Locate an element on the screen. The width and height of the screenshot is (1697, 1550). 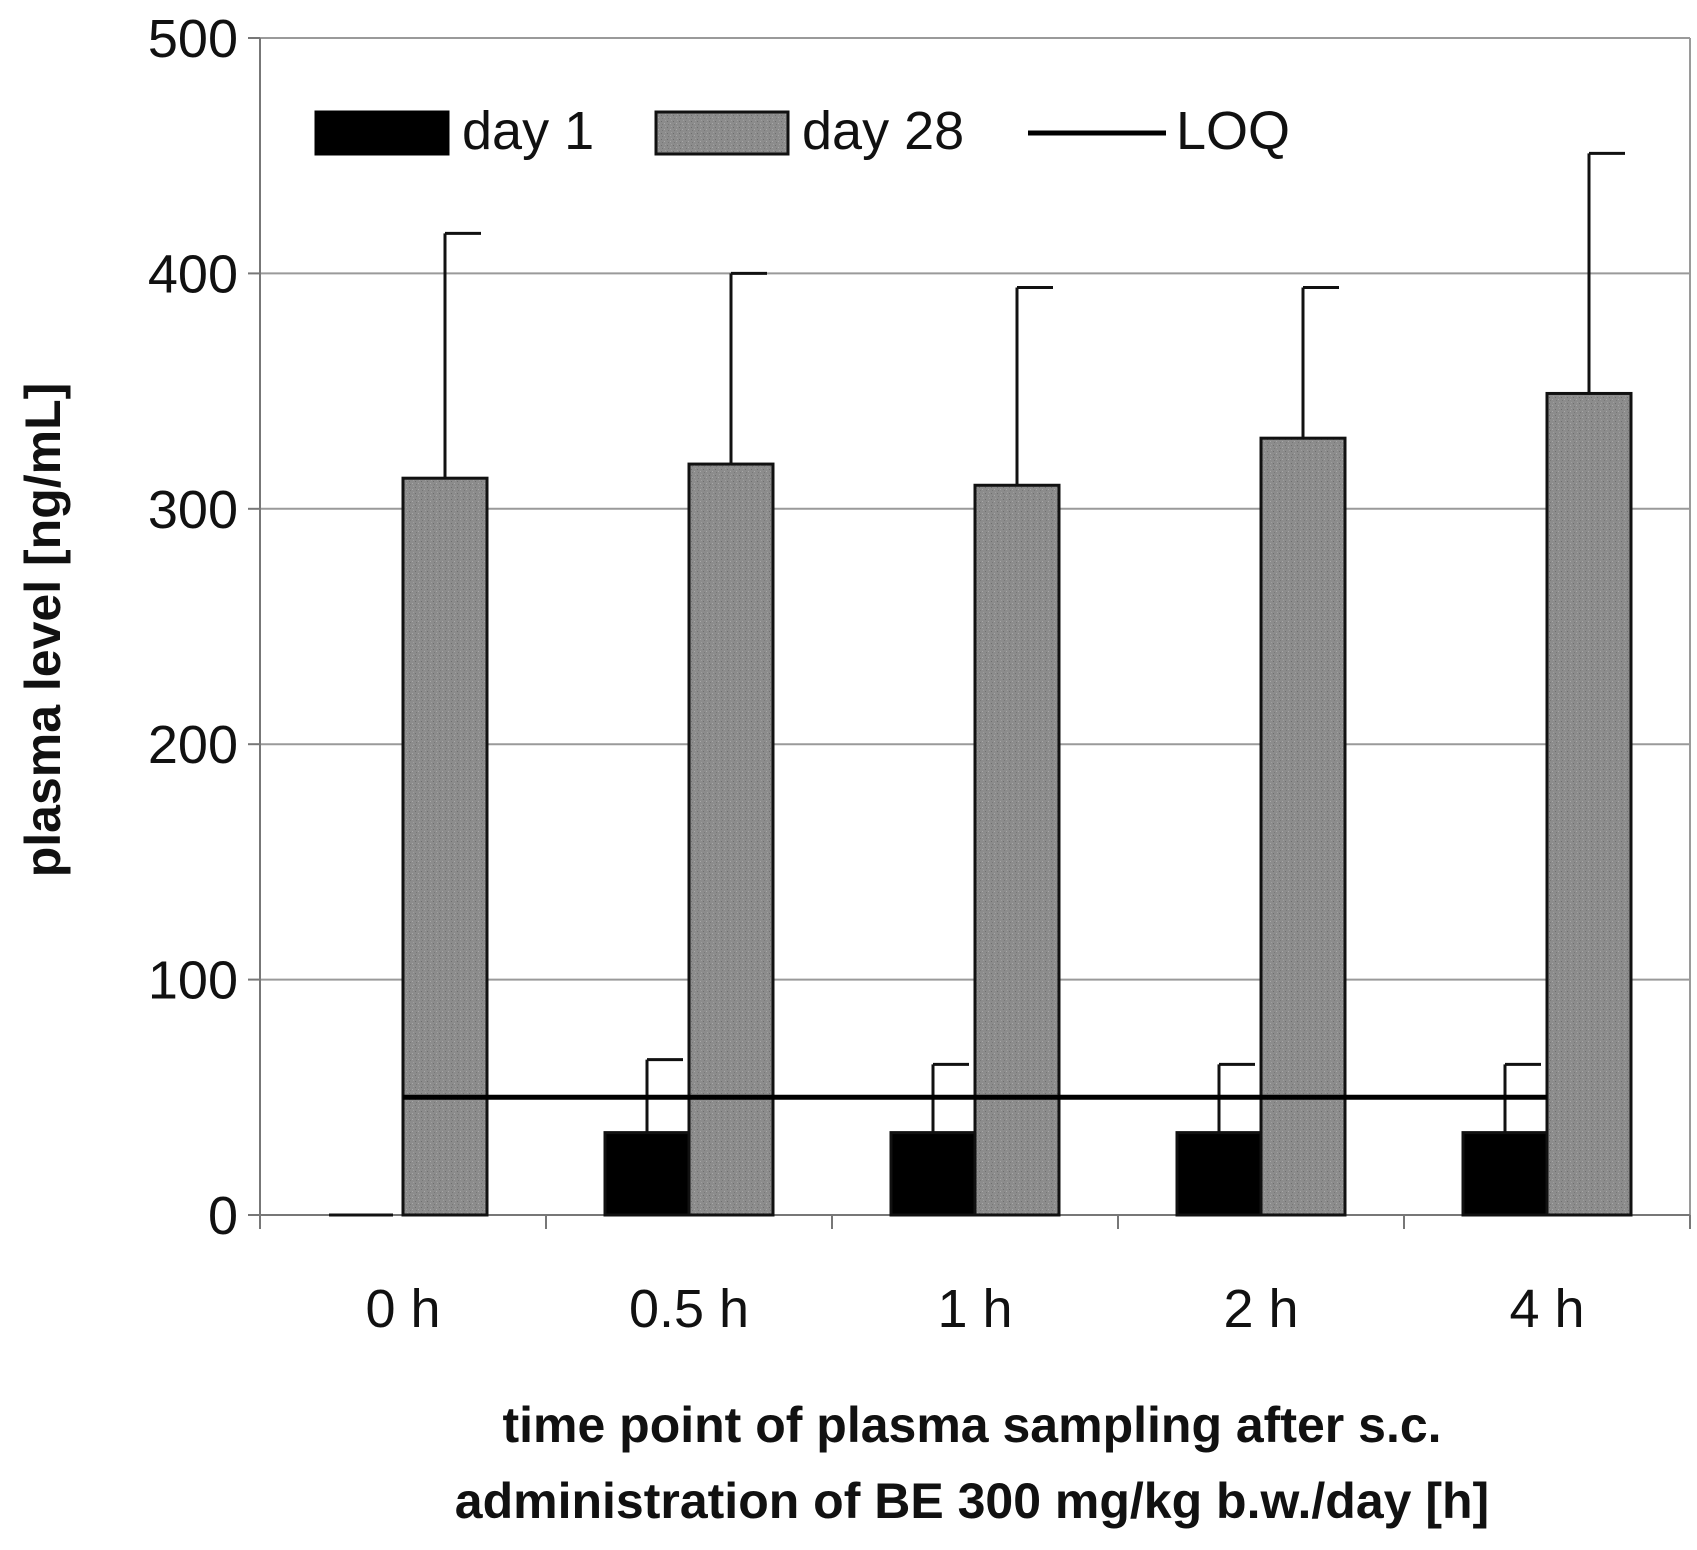
x-tick-label-1: 0.5 h is located at coordinates (689, 1309).